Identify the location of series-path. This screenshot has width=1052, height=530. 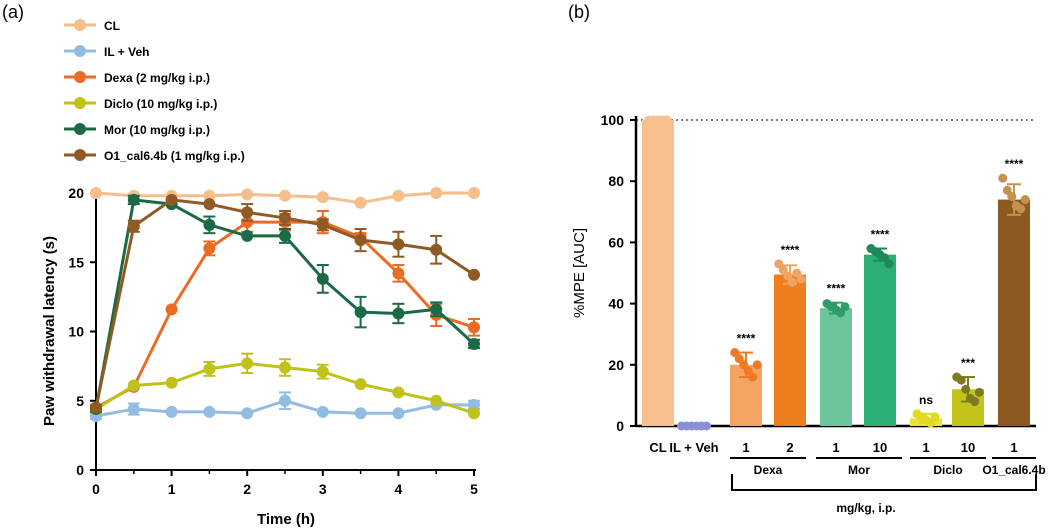
(285, 314).